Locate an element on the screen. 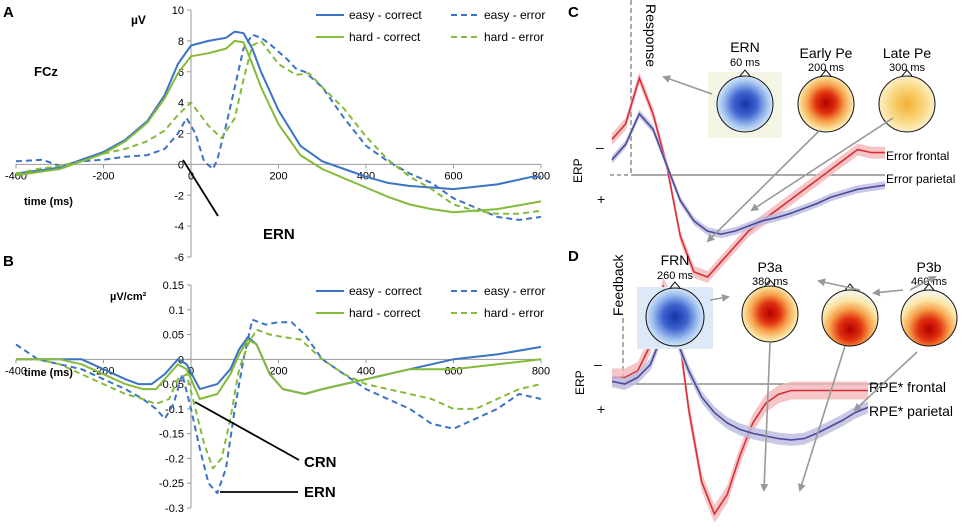  topo-late-pe-nose is located at coordinates (907, 73).